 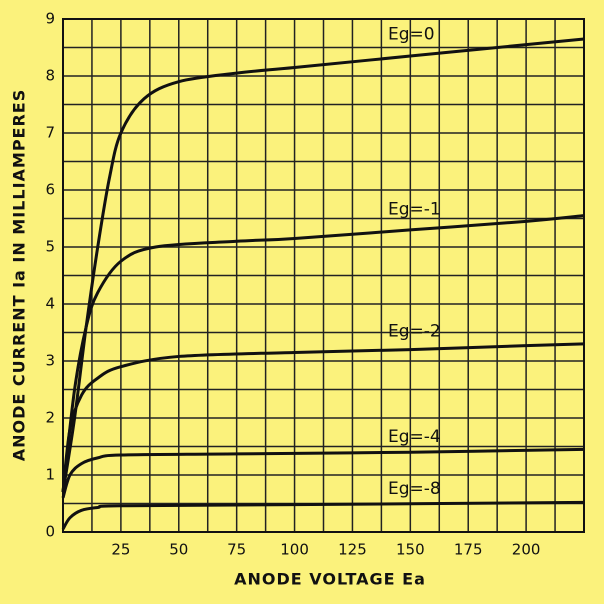 I want to click on x-tick-label: 75, so click(x=236, y=550).